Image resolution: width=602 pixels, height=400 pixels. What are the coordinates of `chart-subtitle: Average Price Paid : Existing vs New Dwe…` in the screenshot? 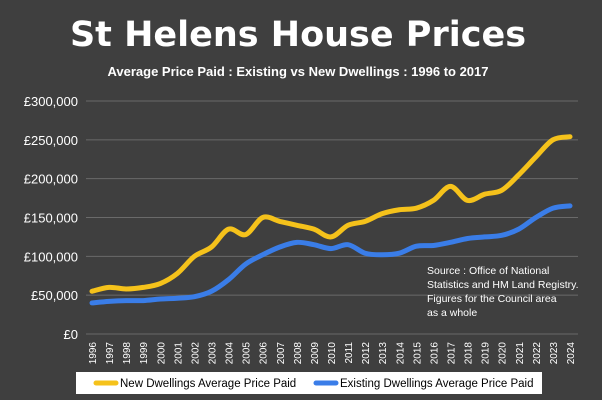 It's located at (297, 71).